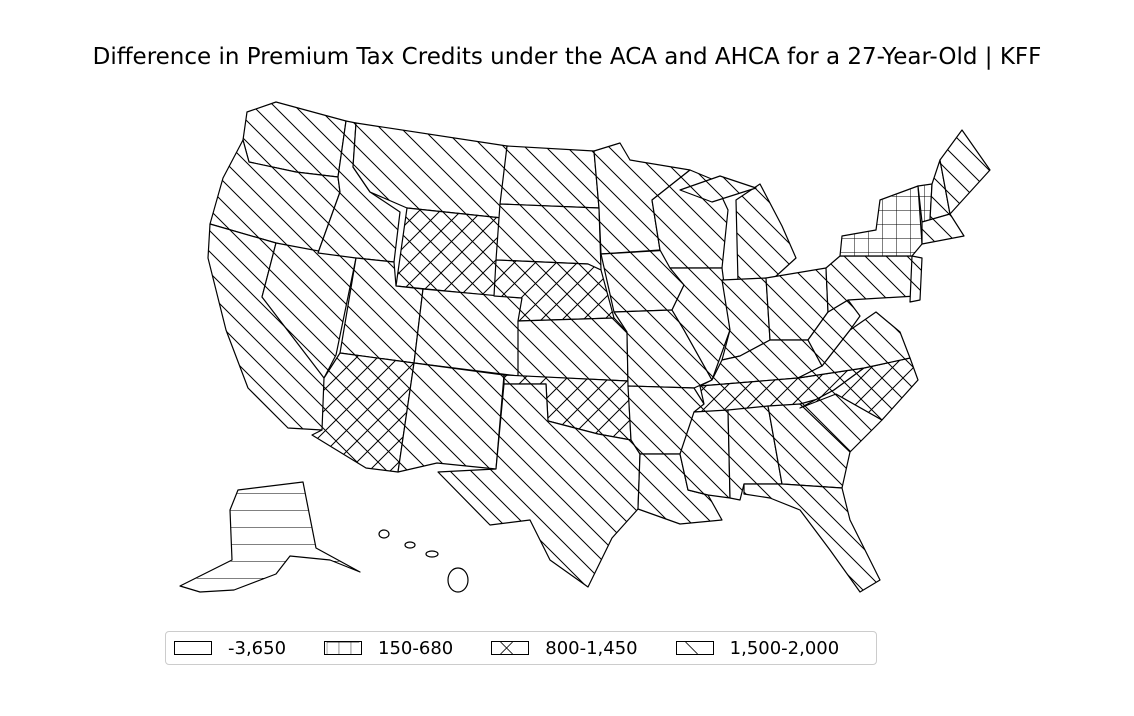 This screenshot has width=1134, height=716. What do you see at coordinates (423, 561) in the screenshot?
I see `state-HI` at bounding box center [423, 561].